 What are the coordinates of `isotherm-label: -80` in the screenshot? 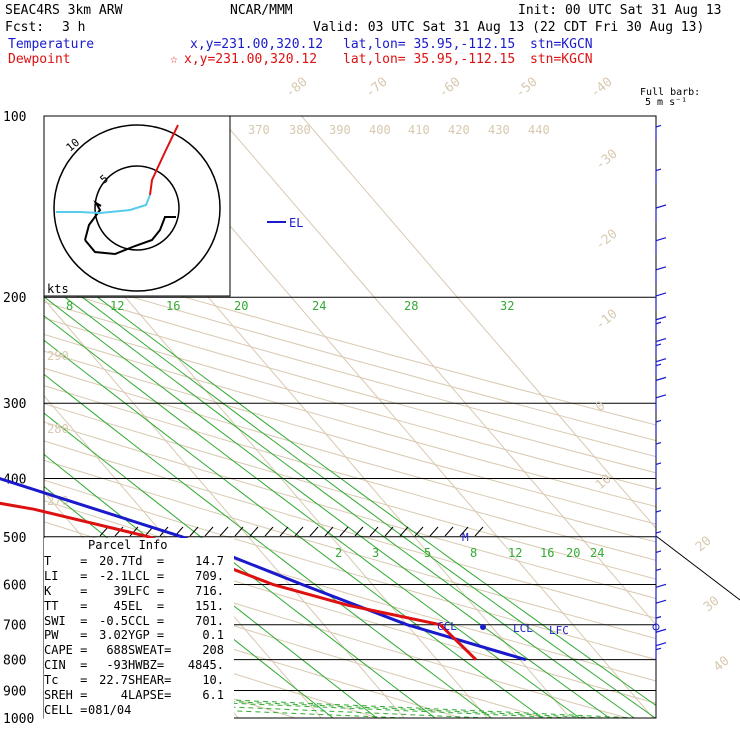 It's located at (297, 87).